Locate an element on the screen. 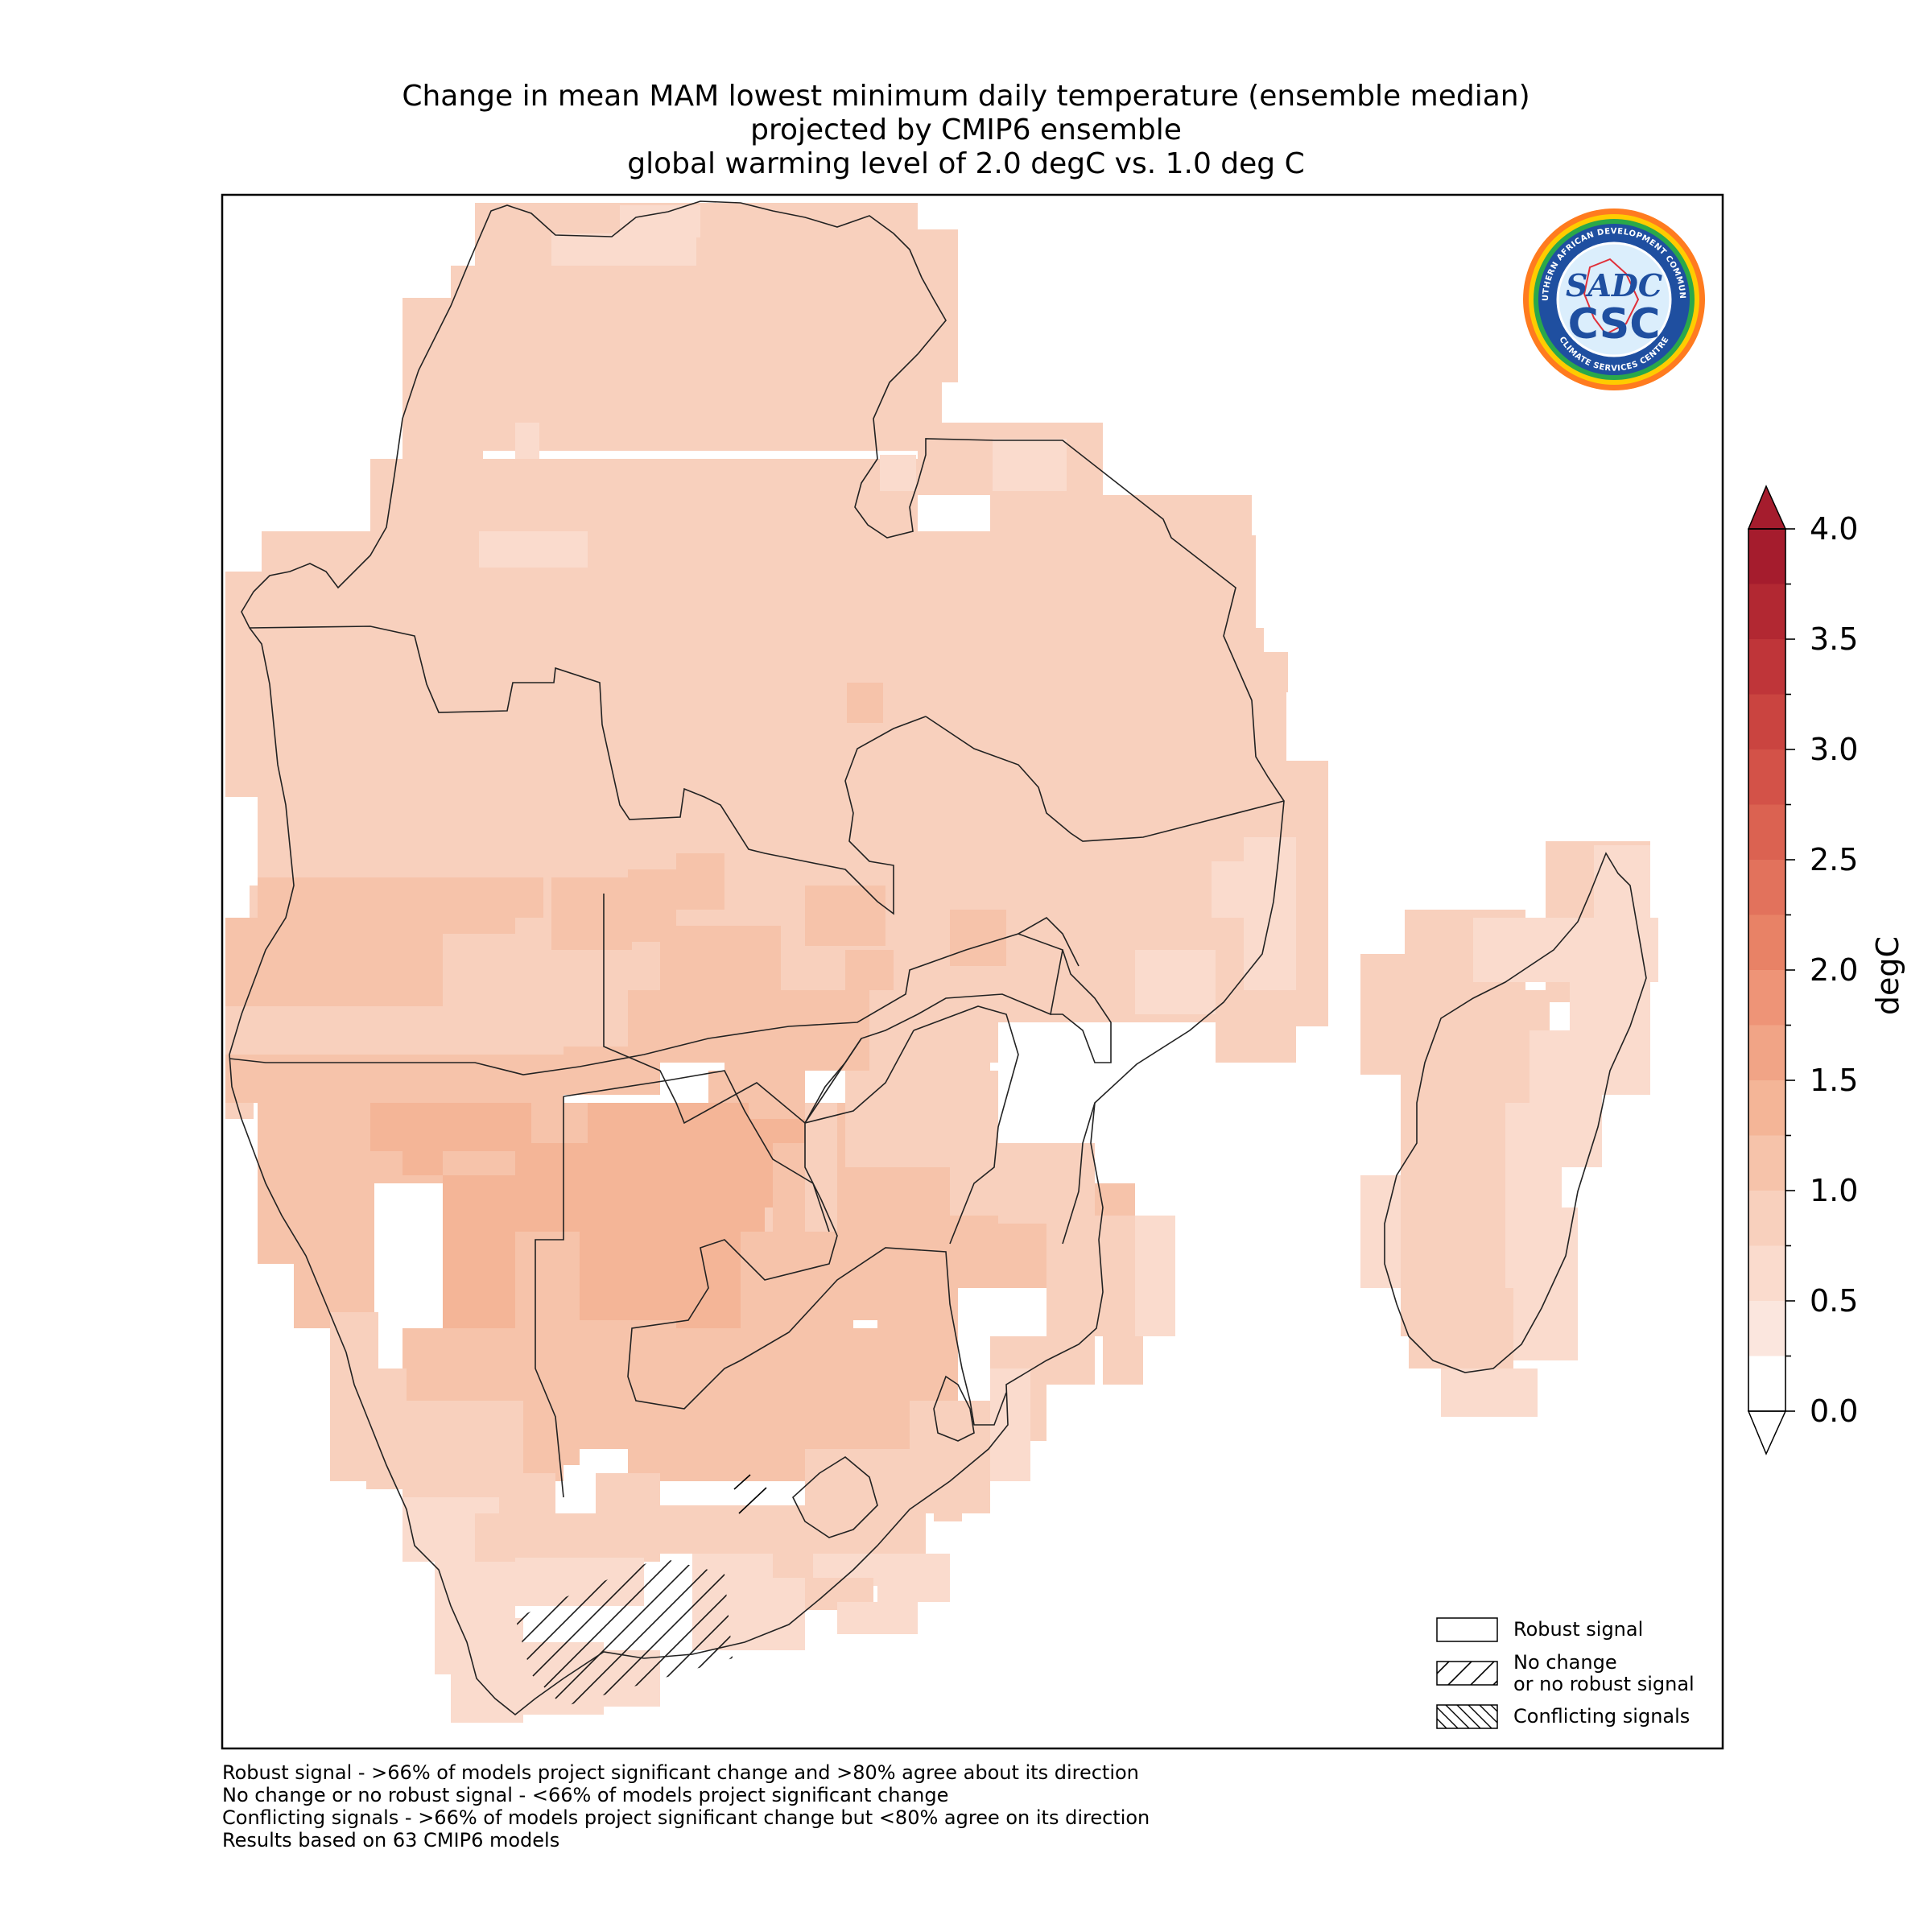 This screenshot has width=1932, height=1932. colorbar-tick-label: 1.0 is located at coordinates (1834, 1190).